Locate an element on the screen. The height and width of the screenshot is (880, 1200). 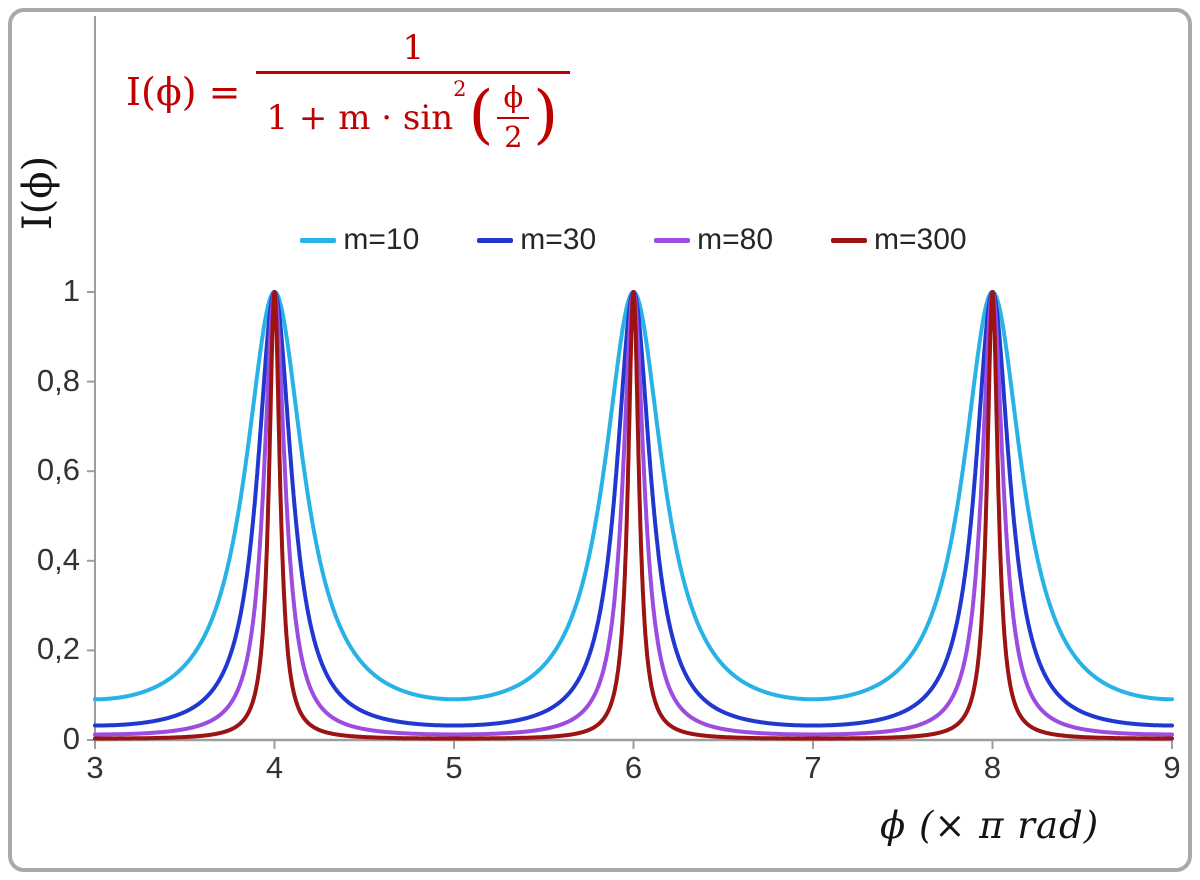
x-axis-label: ϕ (× π rad) is located at coordinates (990, 825).